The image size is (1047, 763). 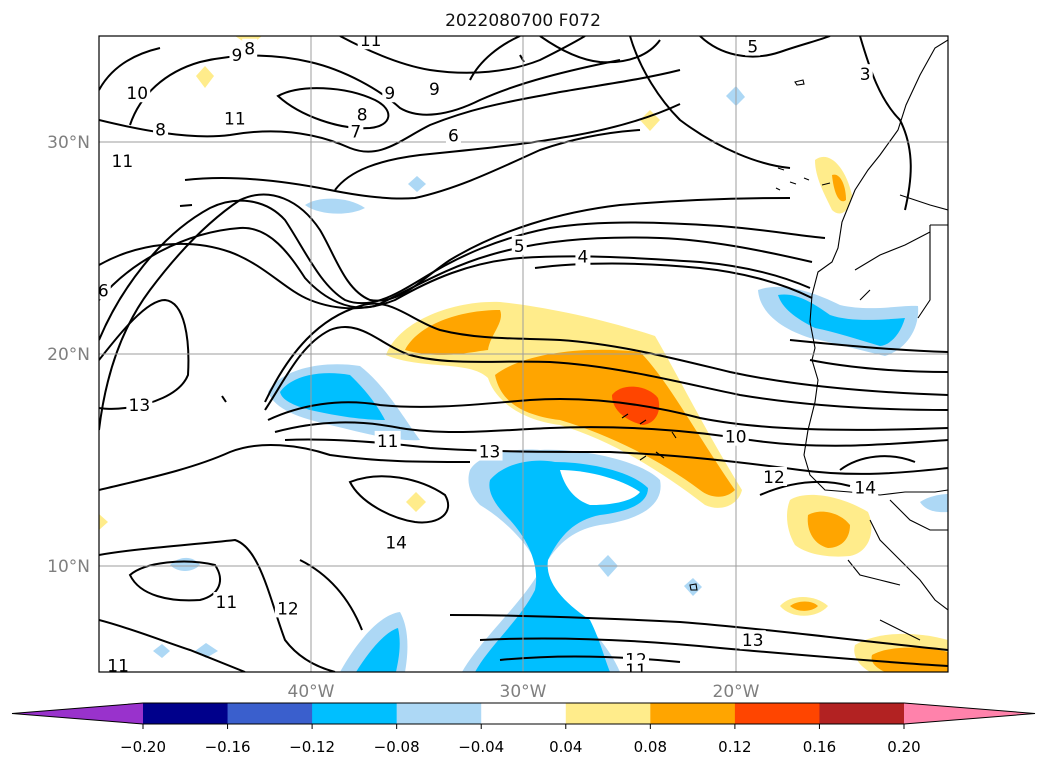 What do you see at coordinates (636, 405) in the screenshot?
I see `positive-anomaly-core` at bounding box center [636, 405].